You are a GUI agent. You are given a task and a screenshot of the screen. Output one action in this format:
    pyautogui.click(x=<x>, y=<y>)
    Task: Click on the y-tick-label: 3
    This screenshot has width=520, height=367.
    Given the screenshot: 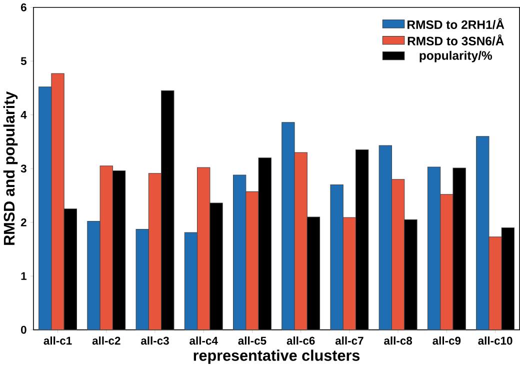 What is the action you would take?
    pyautogui.click(x=23, y=168)
    